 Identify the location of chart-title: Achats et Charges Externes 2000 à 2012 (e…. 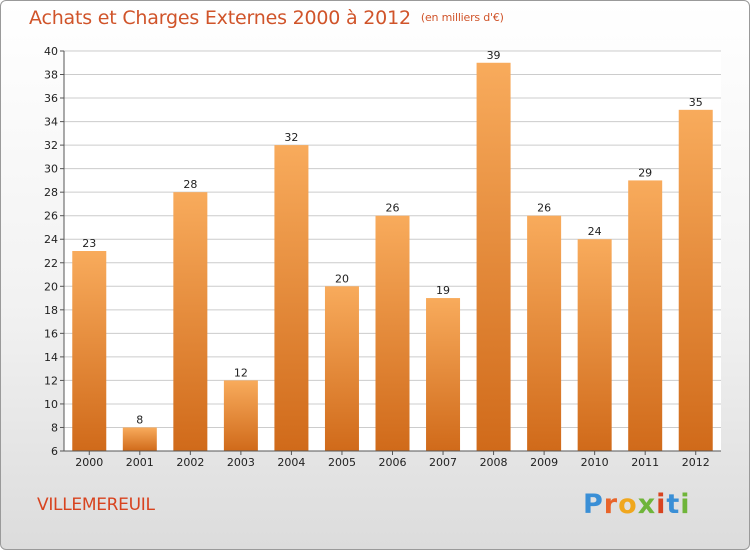
(266, 18).